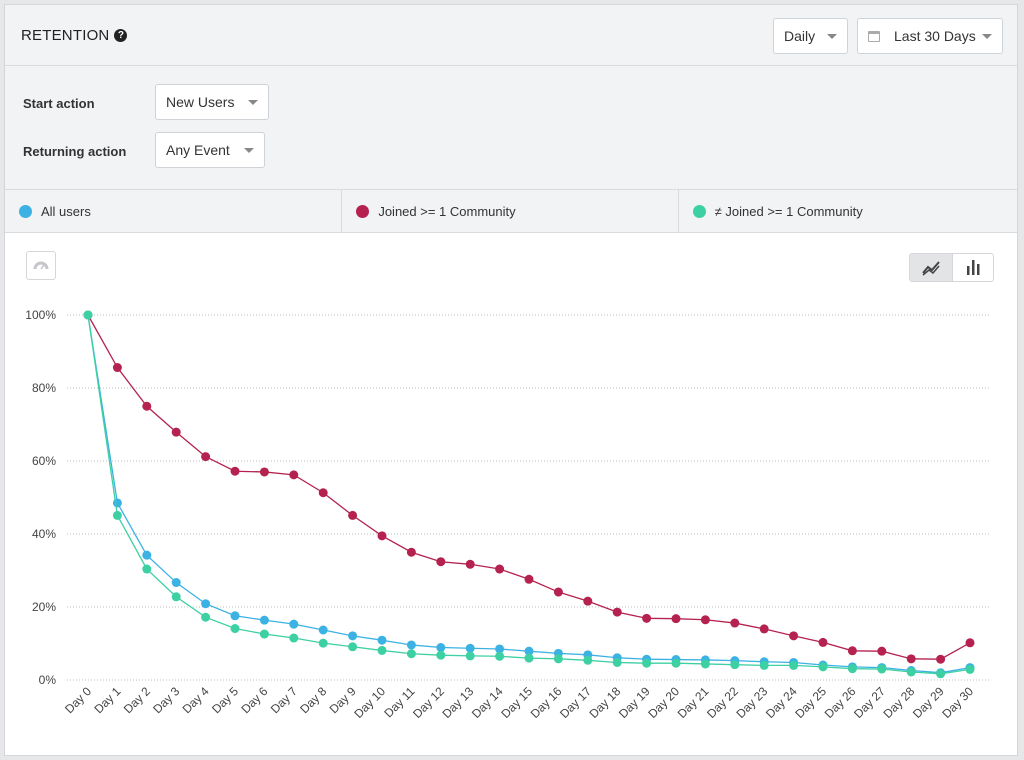  I want to click on line-chart-icon, so click(931, 267).